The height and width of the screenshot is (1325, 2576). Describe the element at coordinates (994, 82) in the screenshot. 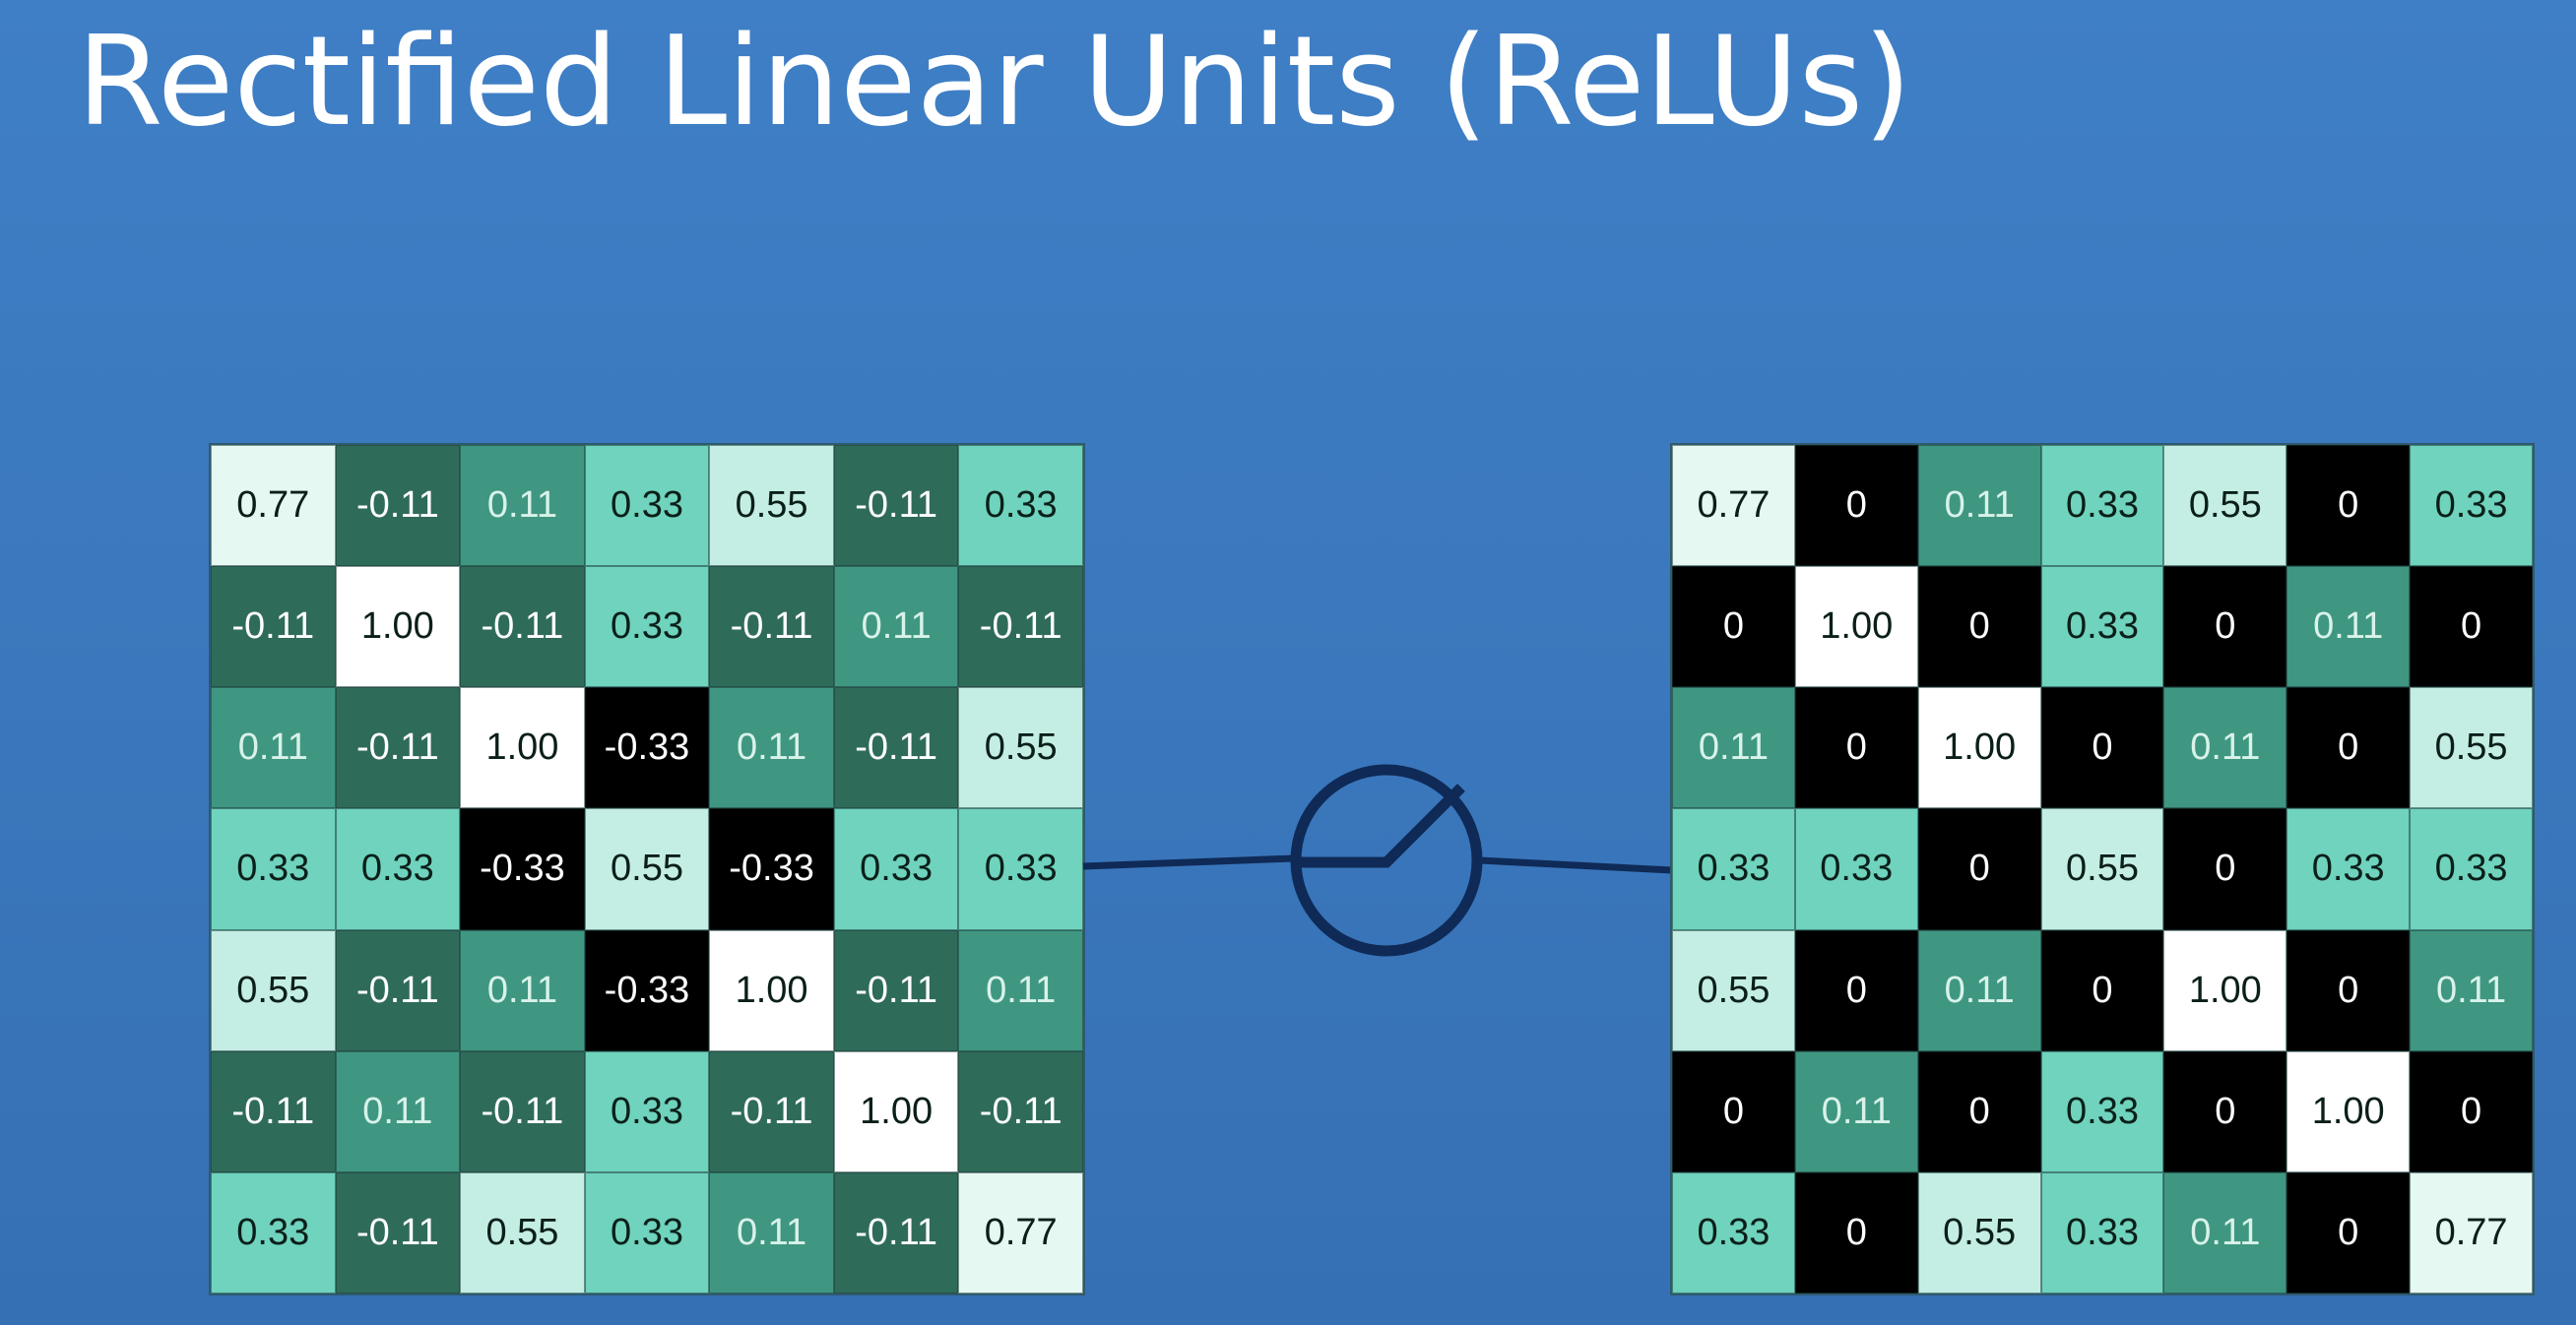

I see `slide-title: Rectified Linear Units (ReLUs)` at that location.